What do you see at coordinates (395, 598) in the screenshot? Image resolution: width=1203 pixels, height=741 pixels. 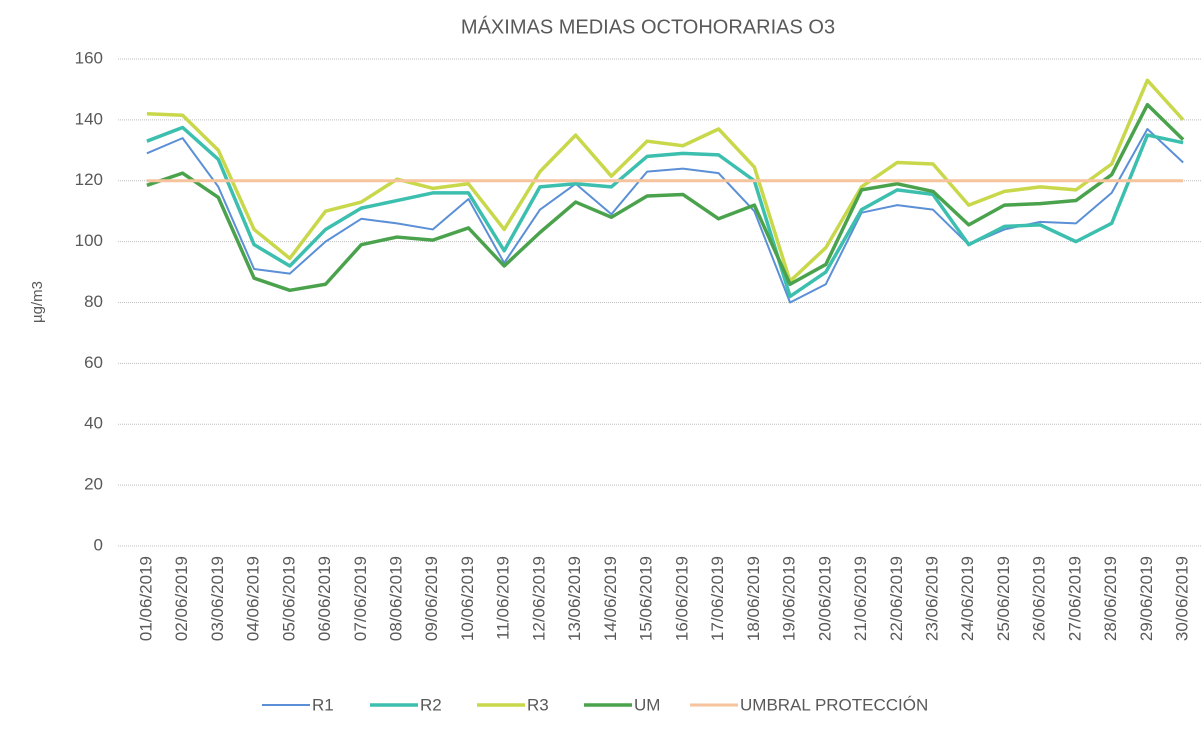 I see `x-tick-label: 08/06/2019` at bounding box center [395, 598].